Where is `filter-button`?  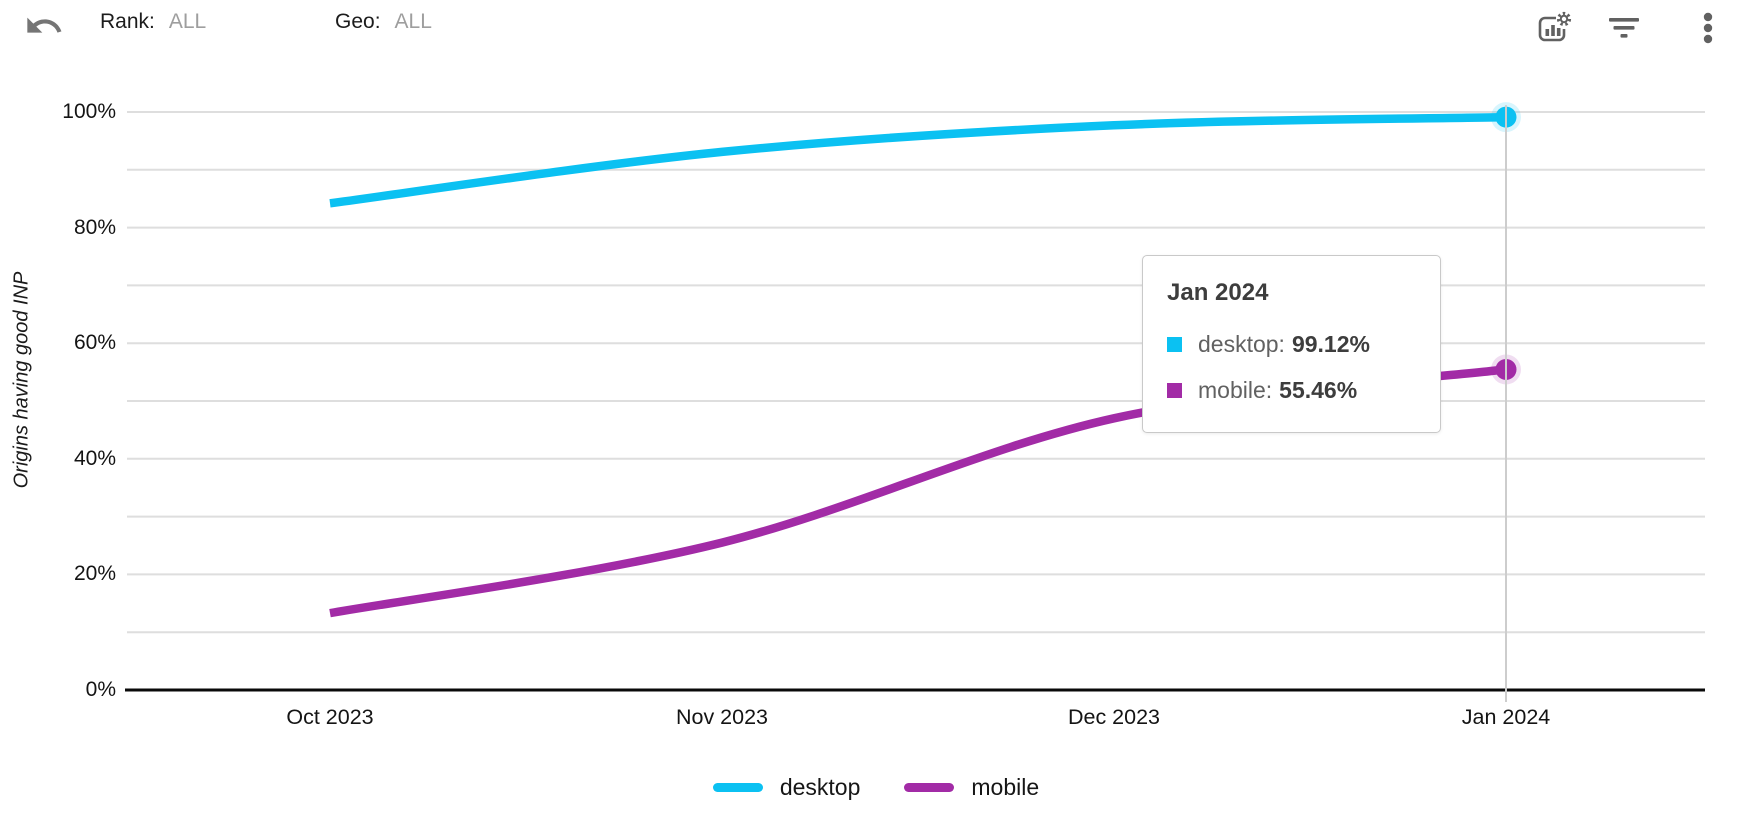
filter-button is located at coordinates (1624, 28).